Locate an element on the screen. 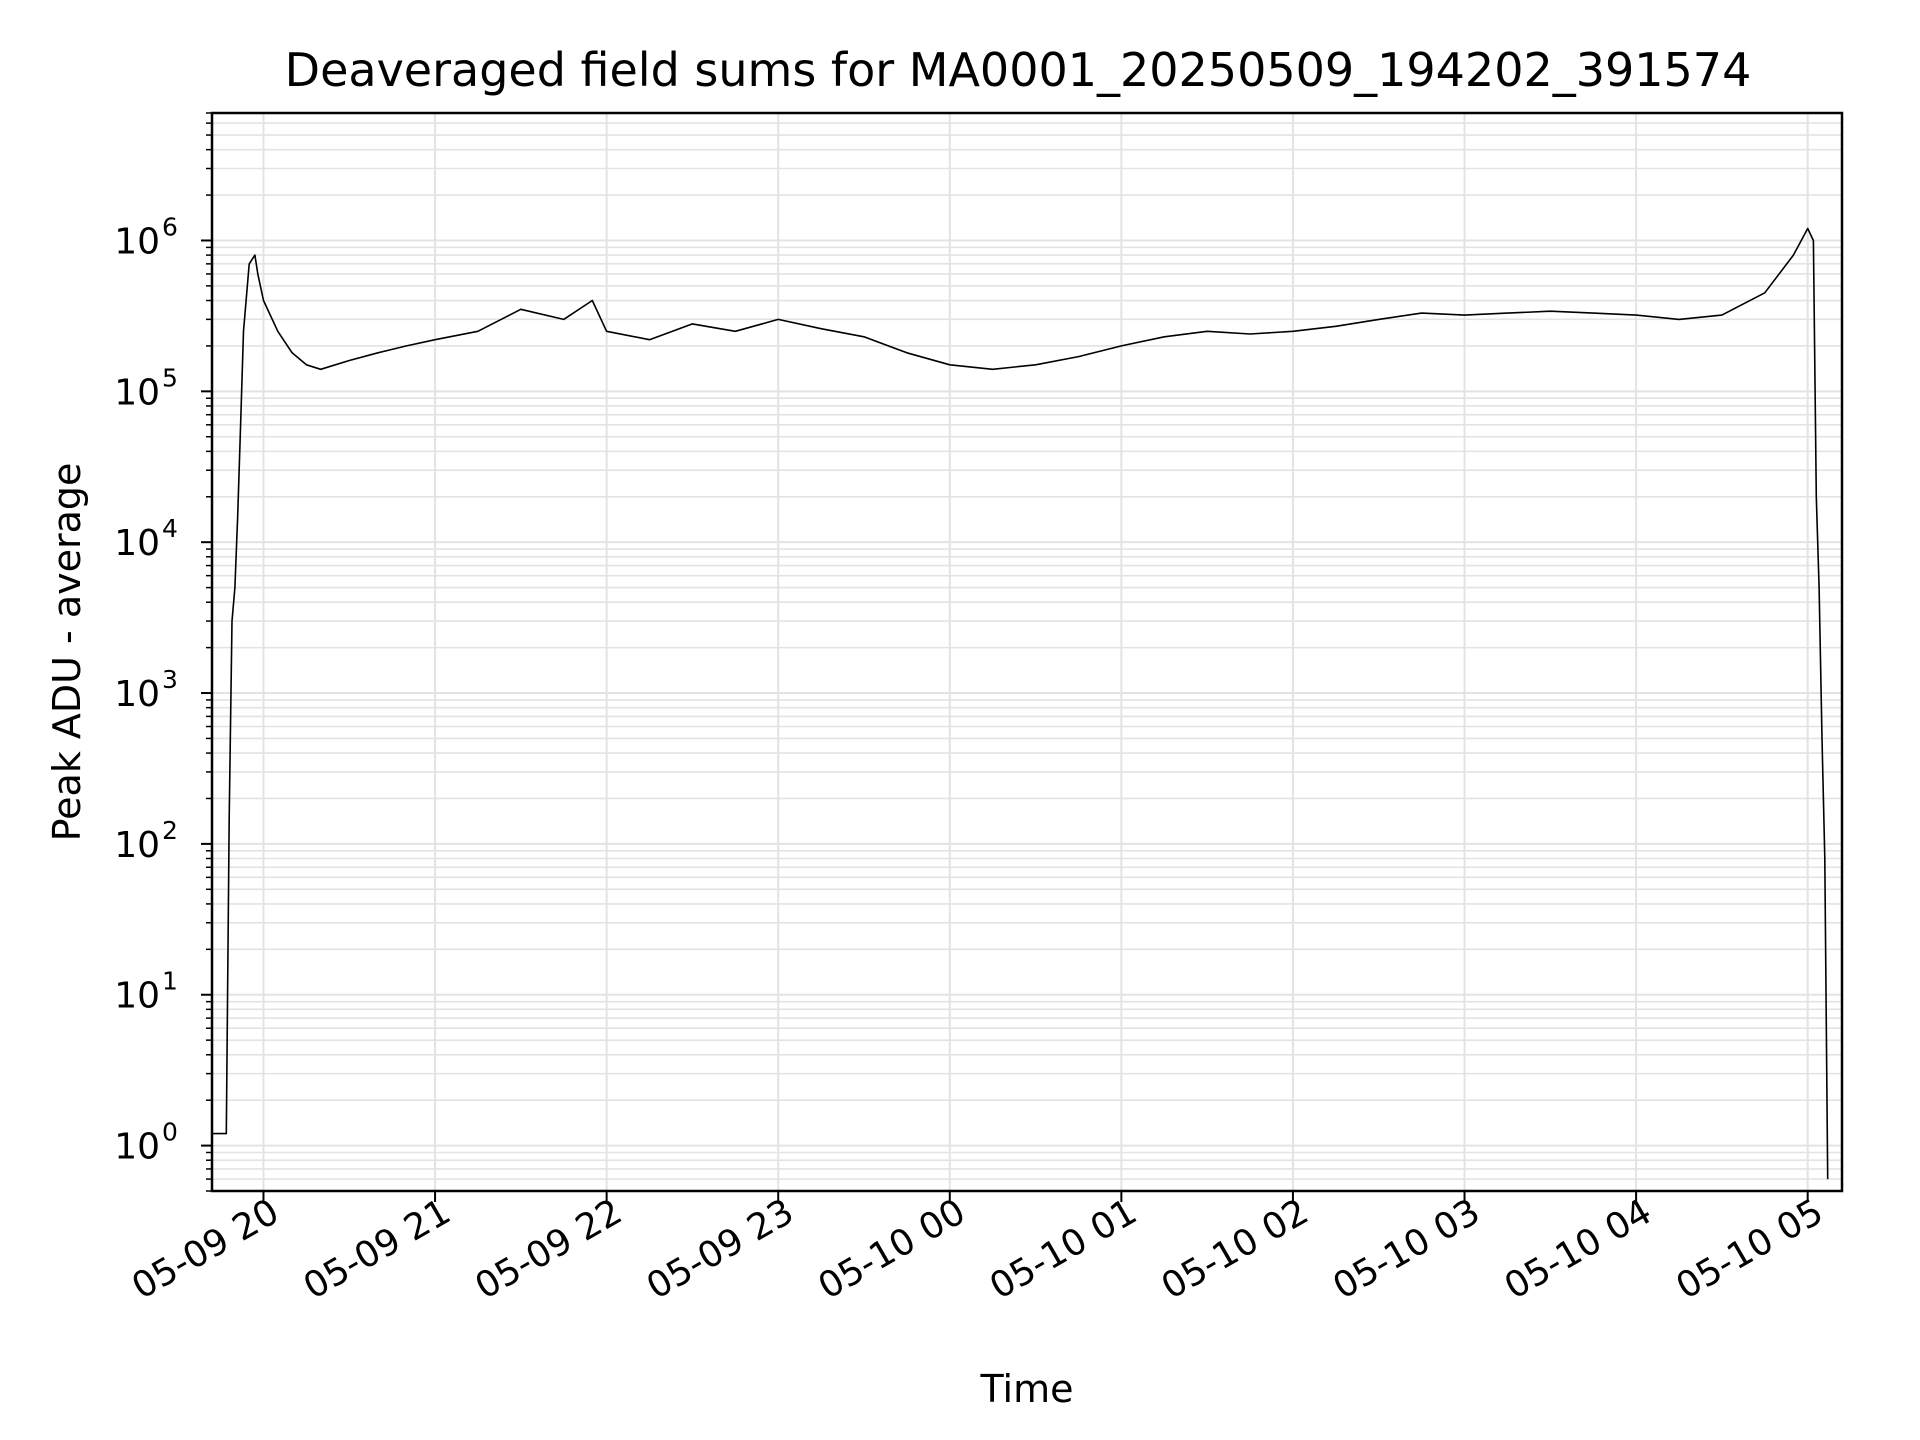 The image size is (1920, 1440). y-tick-exponent: 3 is located at coordinates (170, 679).